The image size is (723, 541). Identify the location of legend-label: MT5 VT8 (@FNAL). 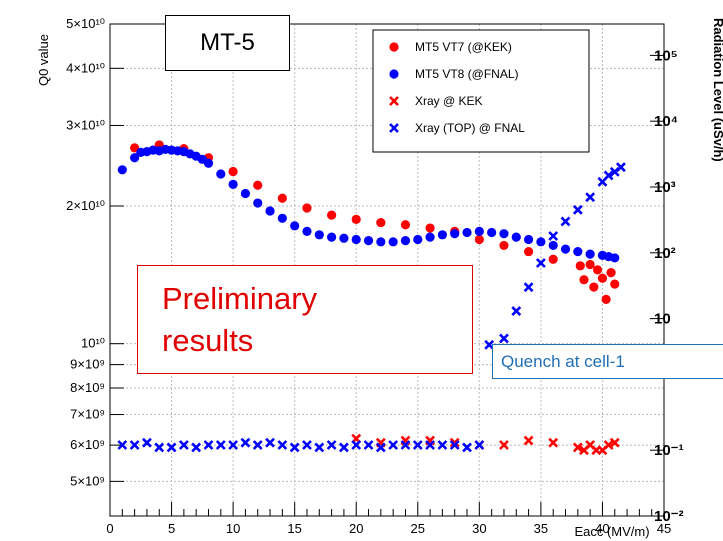
(467, 74).